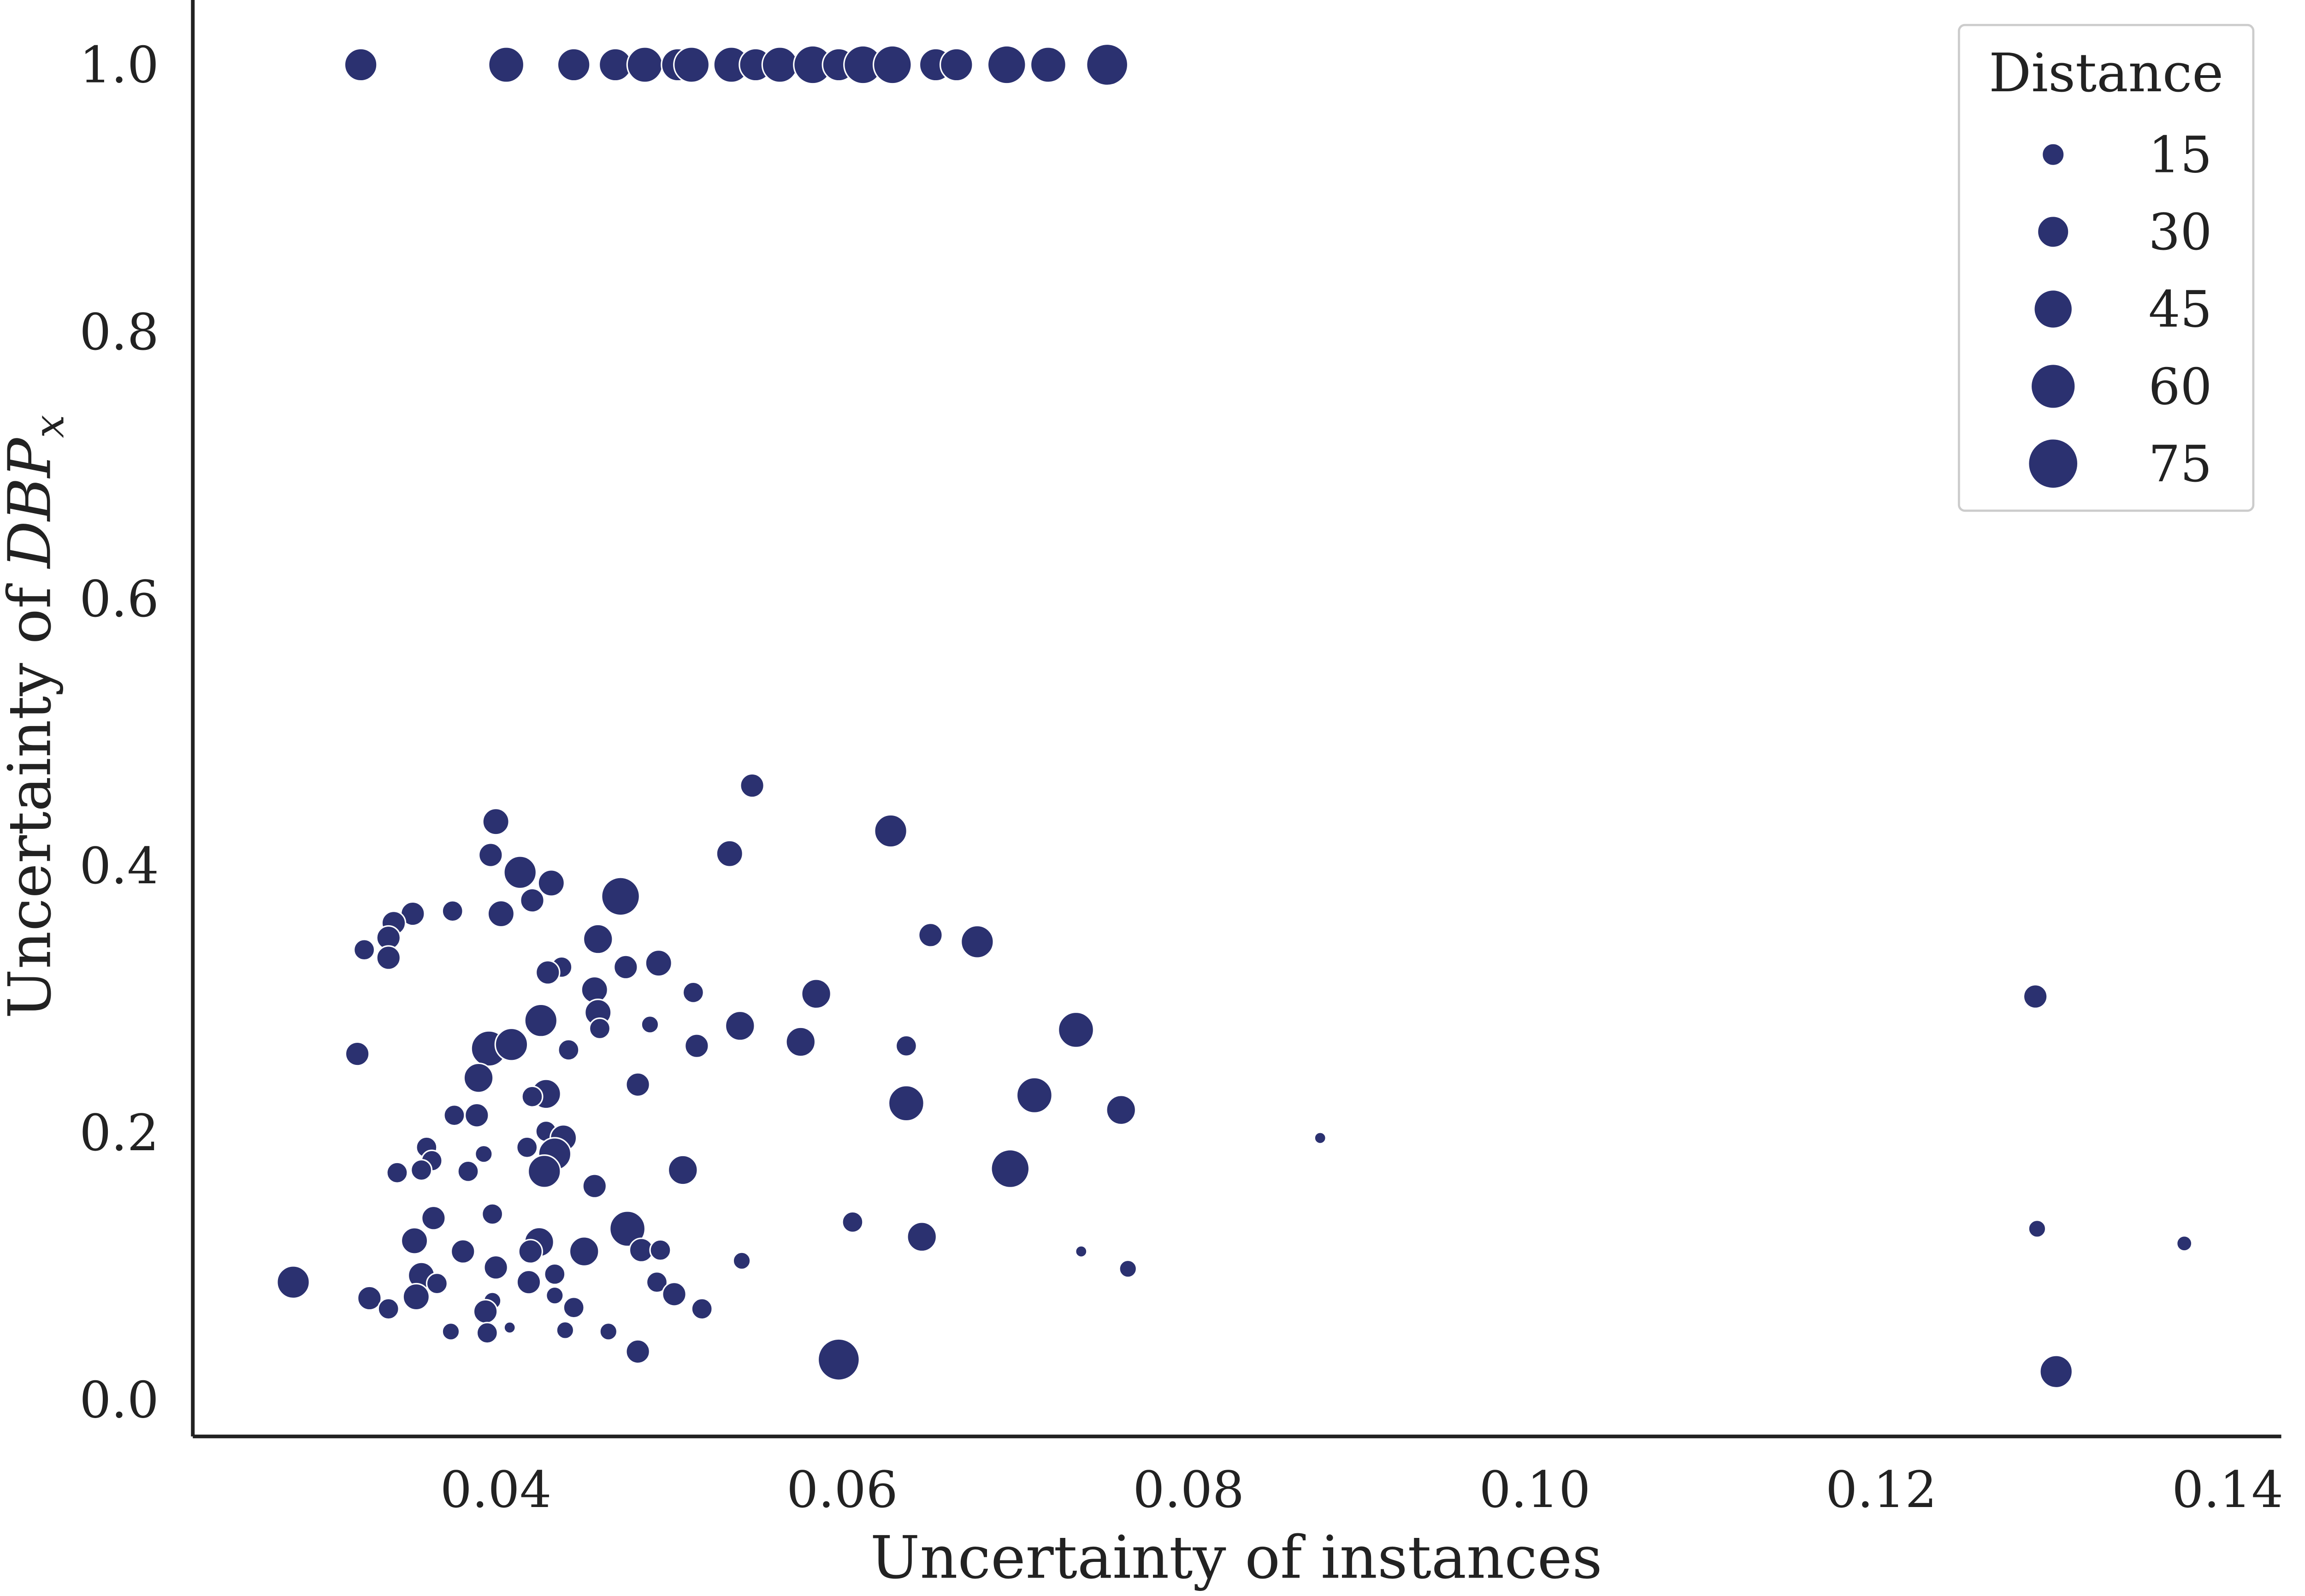  Describe the element at coordinates (2180, 155) in the screenshot. I see `legend-label: 15` at that location.